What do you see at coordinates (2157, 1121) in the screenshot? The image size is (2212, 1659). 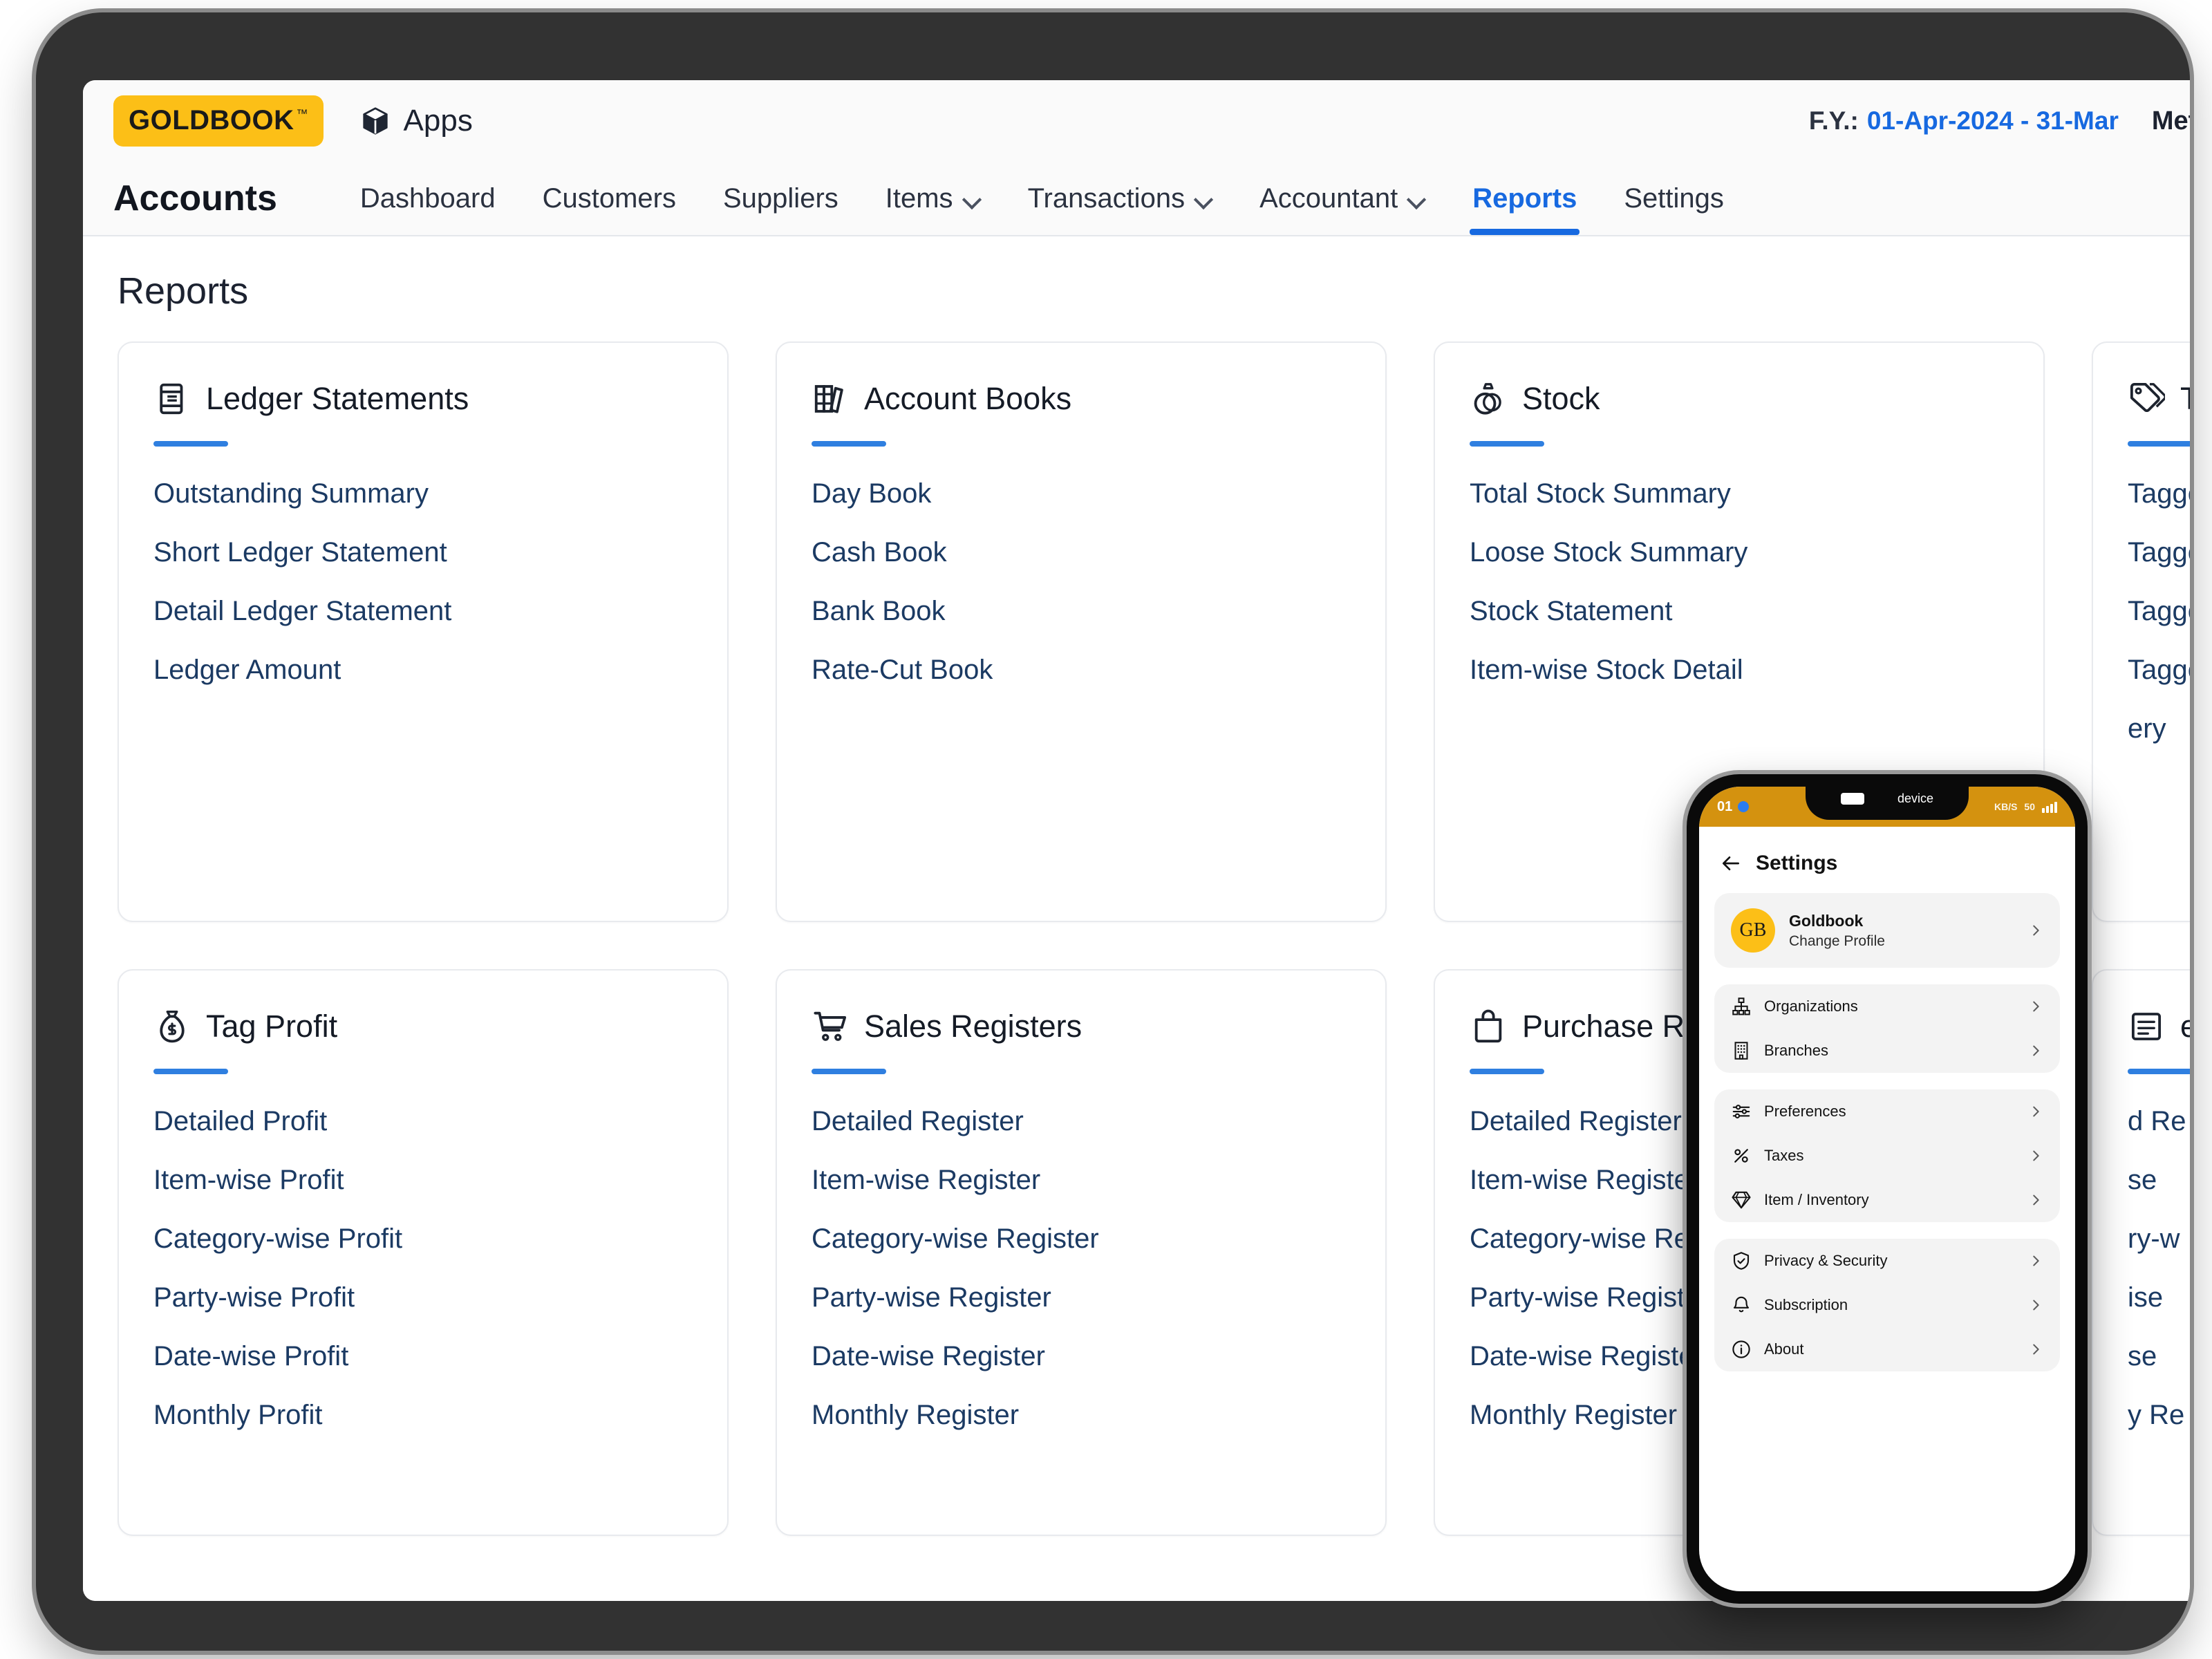 I see `report-link: d Re` at bounding box center [2157, 1121].